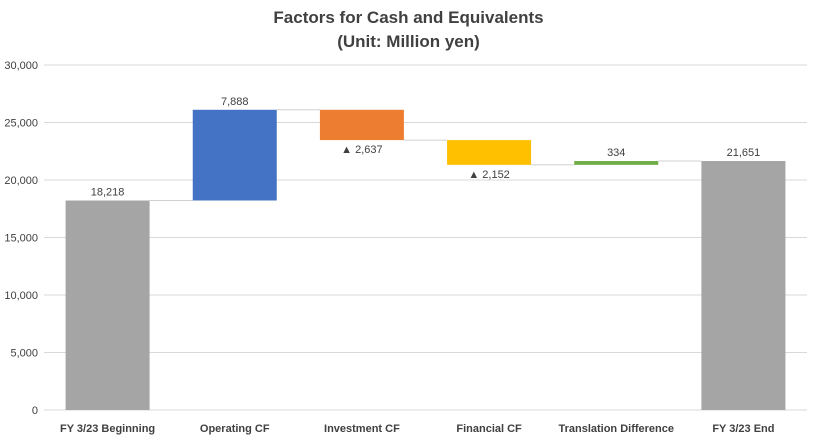  What do you see at coordinates (107, 429) in the screenshot?
I see `x-tick-label: FY 3/23 Beginning` at bounding box center [107, 429].